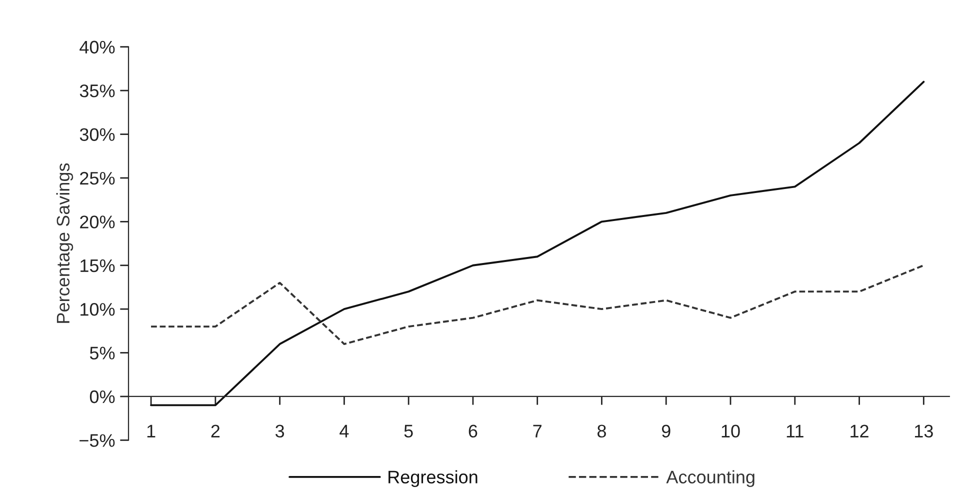 The width and height of the screenshot is (959, 488). I want to click on x-tick-label: 10, so click(731, 431).